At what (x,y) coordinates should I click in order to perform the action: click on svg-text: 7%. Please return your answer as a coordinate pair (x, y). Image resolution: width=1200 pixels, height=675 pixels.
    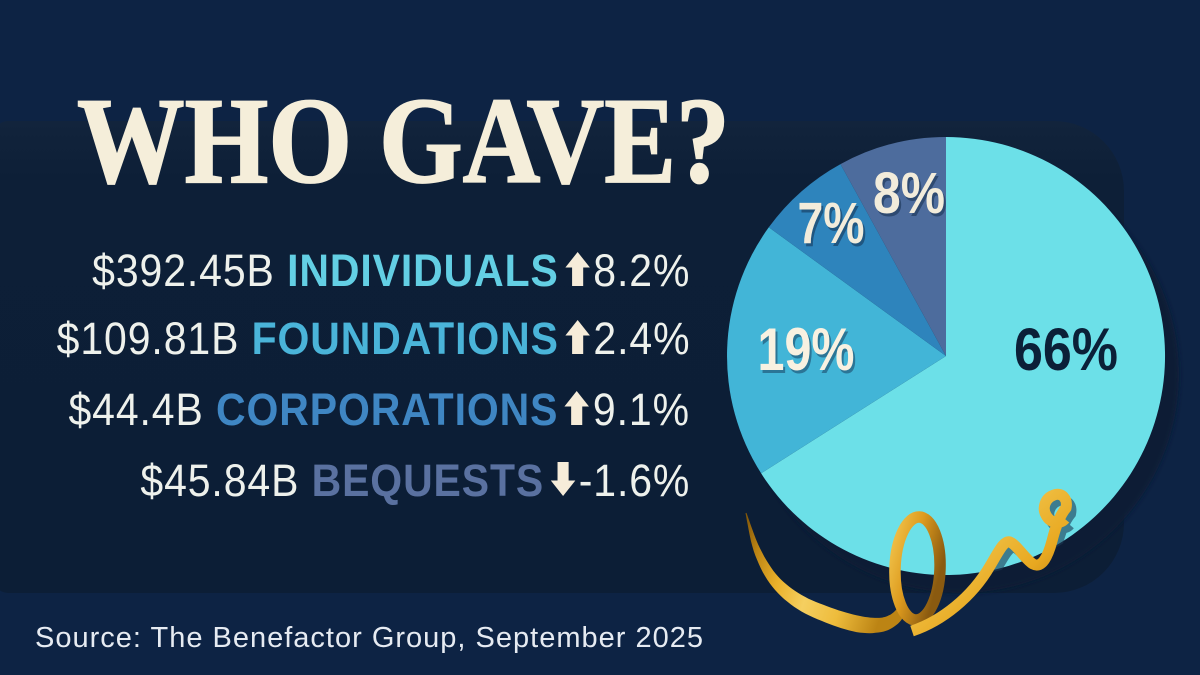
    Looking at the image, I should click on (831, 223).